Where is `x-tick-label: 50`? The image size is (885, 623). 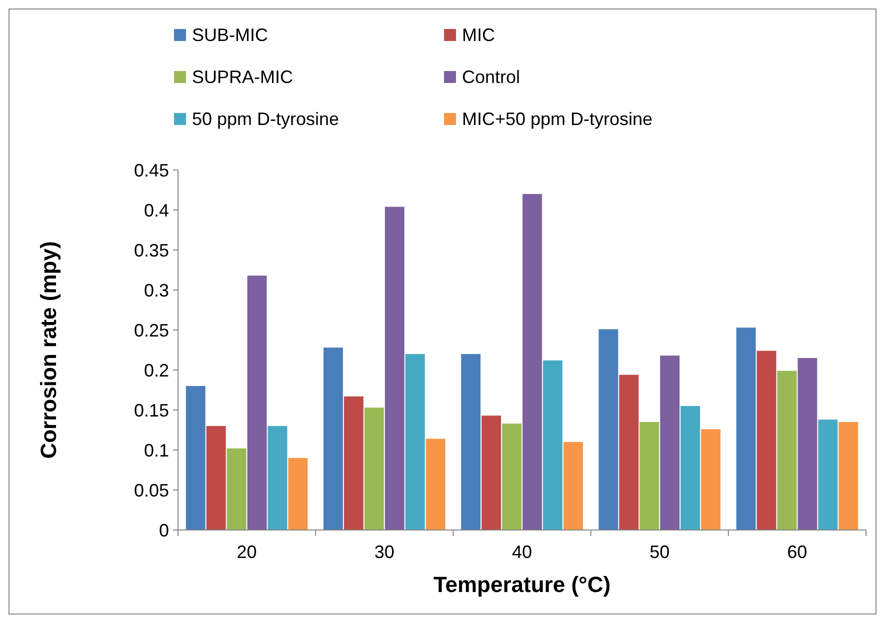
x-tick-label: 50 is located at coordinates (660, 552).